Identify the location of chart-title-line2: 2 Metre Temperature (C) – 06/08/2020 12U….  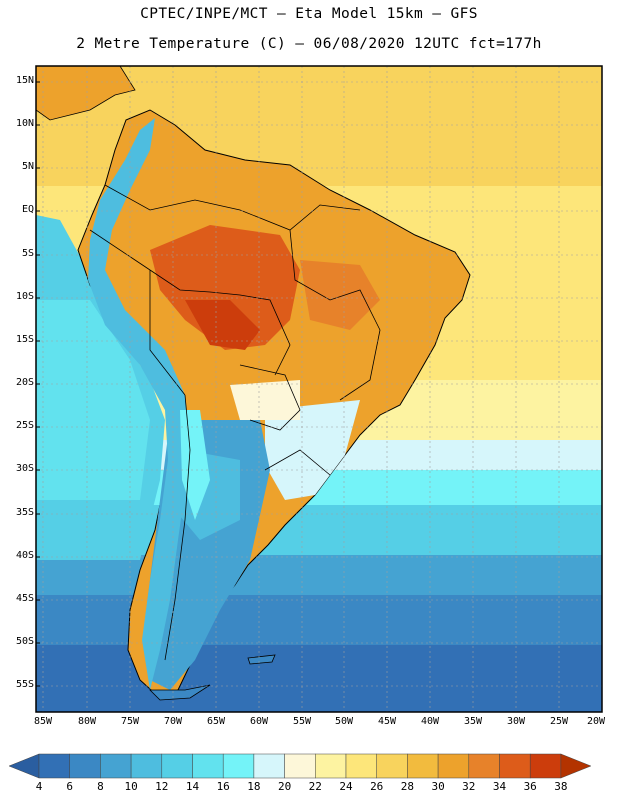
(309, 44).